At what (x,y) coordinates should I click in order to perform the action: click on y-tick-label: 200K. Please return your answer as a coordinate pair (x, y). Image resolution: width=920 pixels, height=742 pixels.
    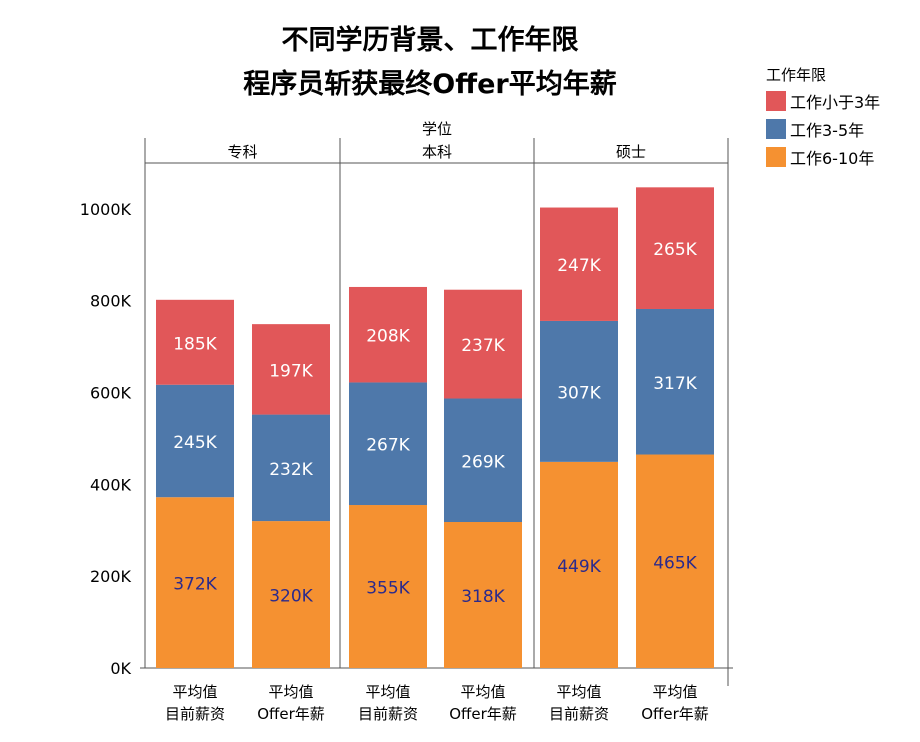
    Looking at the image, I should click on (111, 576).